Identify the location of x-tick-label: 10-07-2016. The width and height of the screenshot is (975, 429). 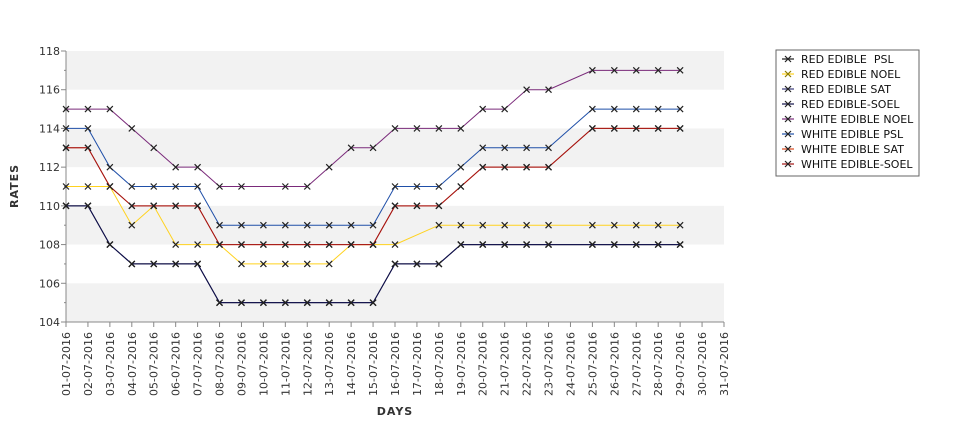
(263, 364).